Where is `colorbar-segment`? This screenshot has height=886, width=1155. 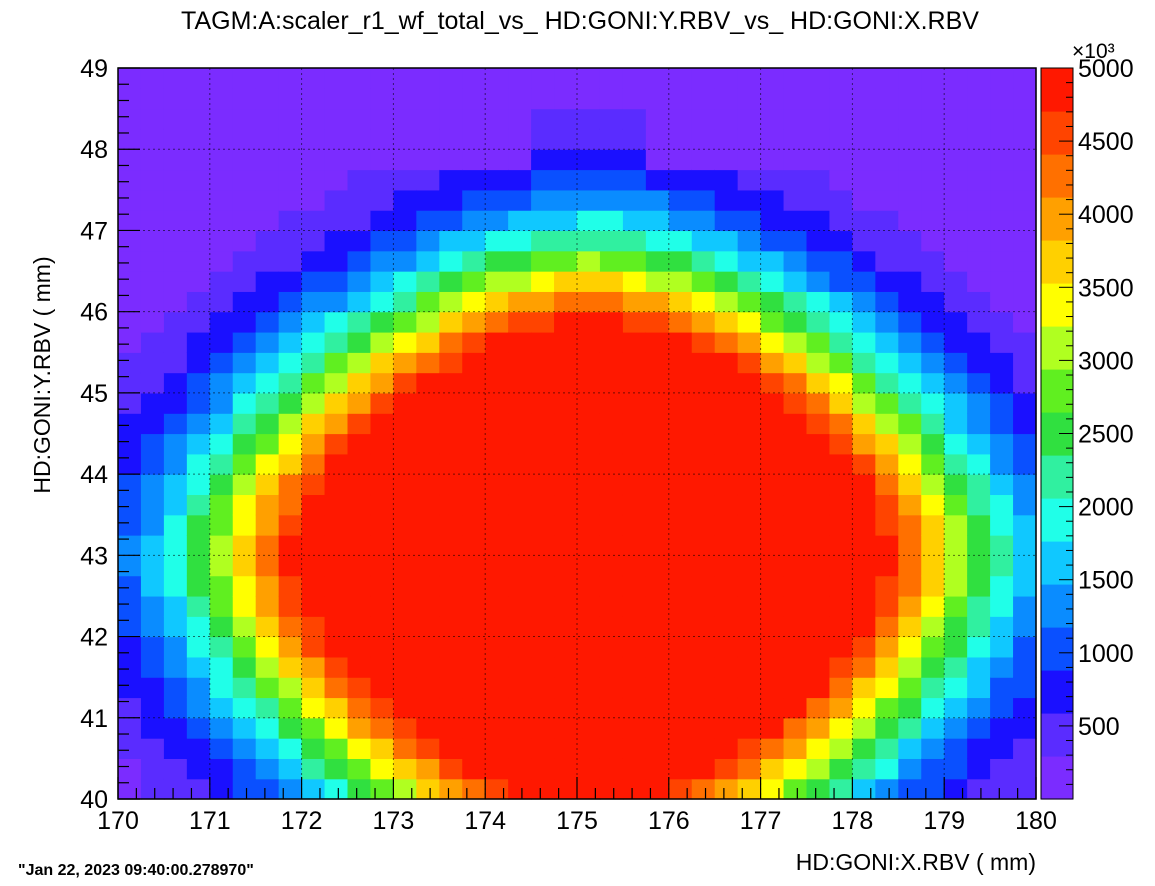
colorbar-segment is located at coordinates (1057, 649).